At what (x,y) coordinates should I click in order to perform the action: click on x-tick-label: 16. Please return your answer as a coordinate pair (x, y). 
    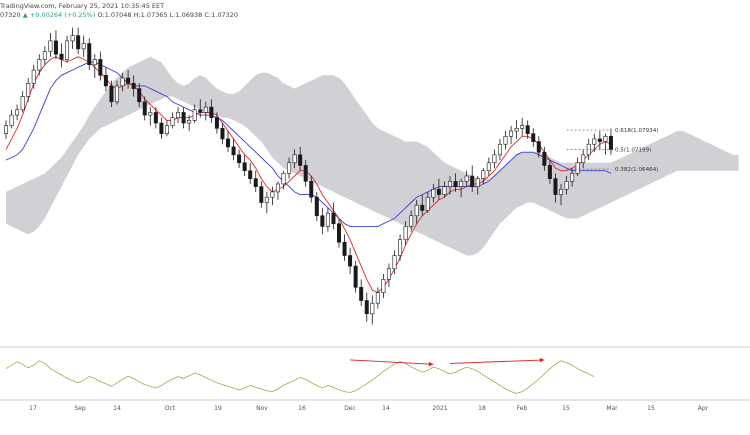
    Looking at the image, I should click on (302, 408).